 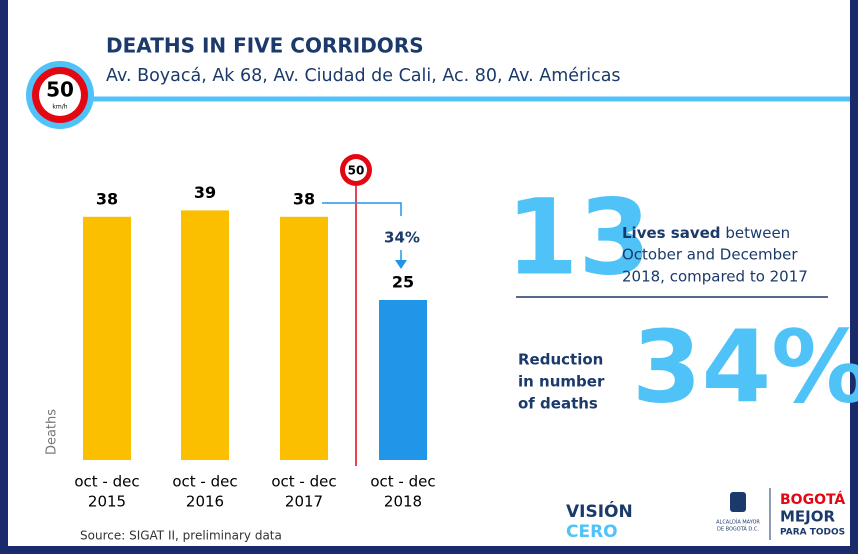 I want to click on x-tick-label: 2016, so click(x=205, y=502).